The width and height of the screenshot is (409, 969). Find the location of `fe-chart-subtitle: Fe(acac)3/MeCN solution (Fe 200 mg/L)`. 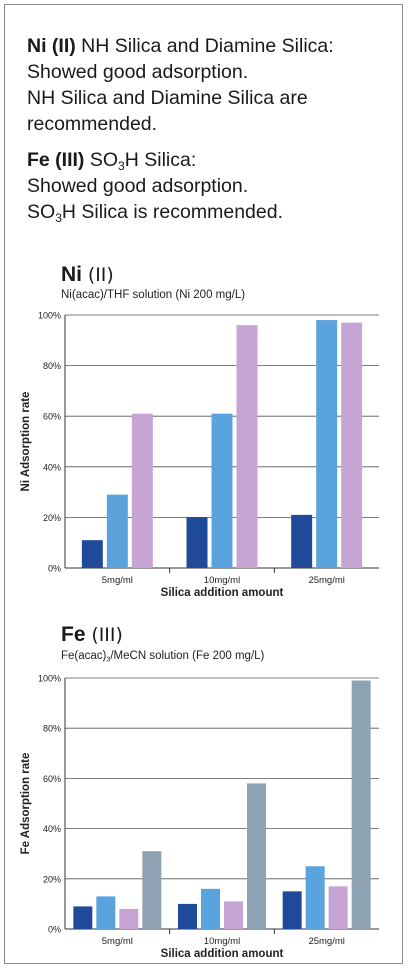

fe-chart-subtitle: Fe(acac)3/MeCN solution (Fe 200 mg/L) is located at coordinates (163, 657).